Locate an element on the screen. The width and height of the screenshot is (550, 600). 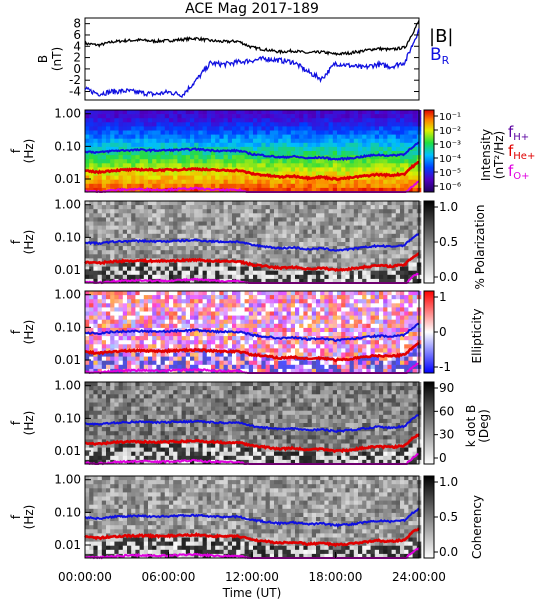
legend-br-sub: R is located at coordinates (446, 60).